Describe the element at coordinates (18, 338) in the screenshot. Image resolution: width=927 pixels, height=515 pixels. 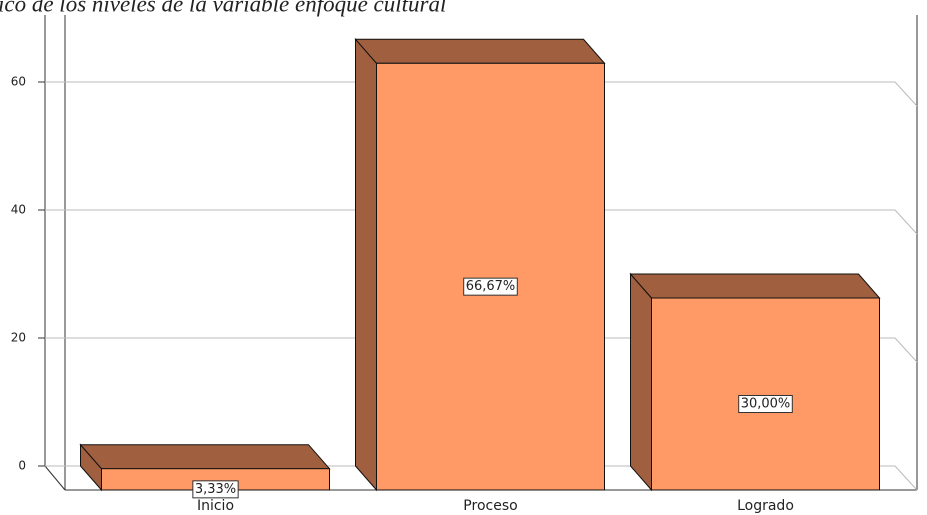
I see `y-tick-label: 20` at that location.